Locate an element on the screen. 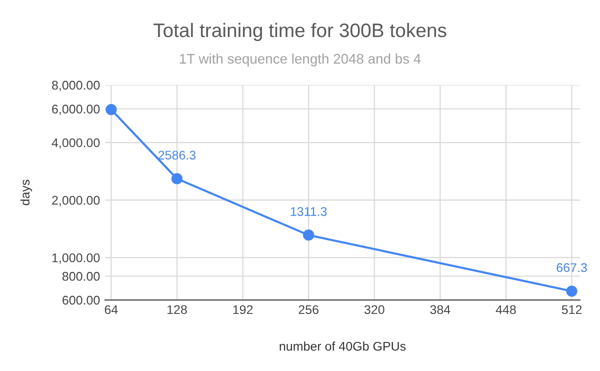 The width and height of the screenshot is (600, 371). x-axis-title: number of 40Gb GPUs is located at coordinates (343, 346).